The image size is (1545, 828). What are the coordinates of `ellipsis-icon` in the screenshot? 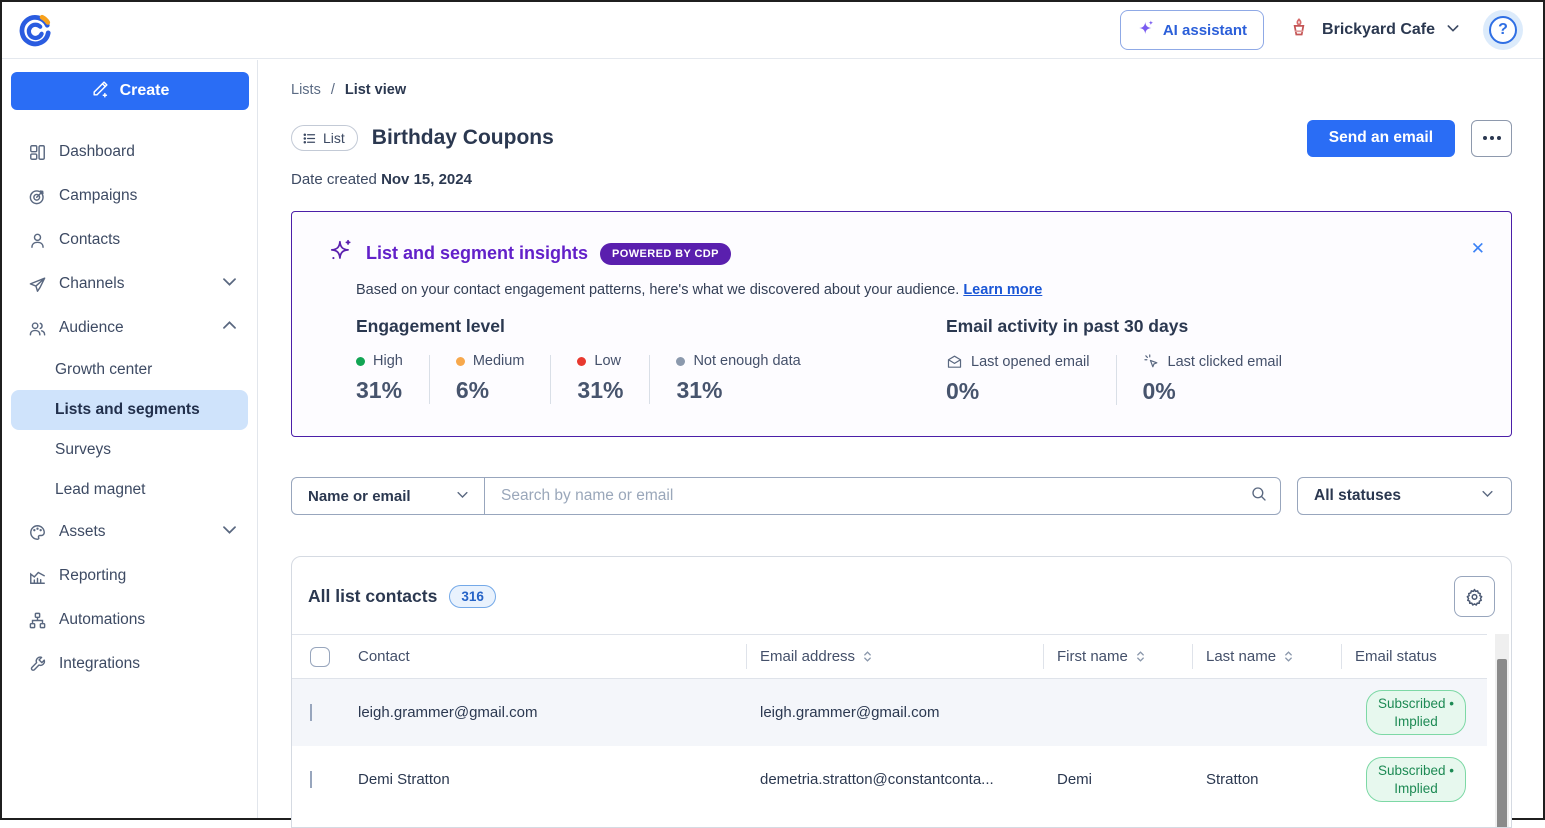 It's located at (1485, 138).